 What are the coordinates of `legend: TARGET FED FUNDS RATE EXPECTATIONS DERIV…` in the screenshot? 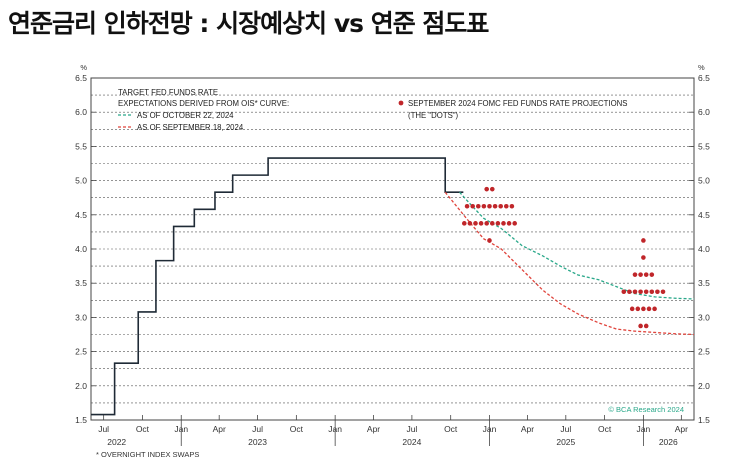 It's located at (373, 110).